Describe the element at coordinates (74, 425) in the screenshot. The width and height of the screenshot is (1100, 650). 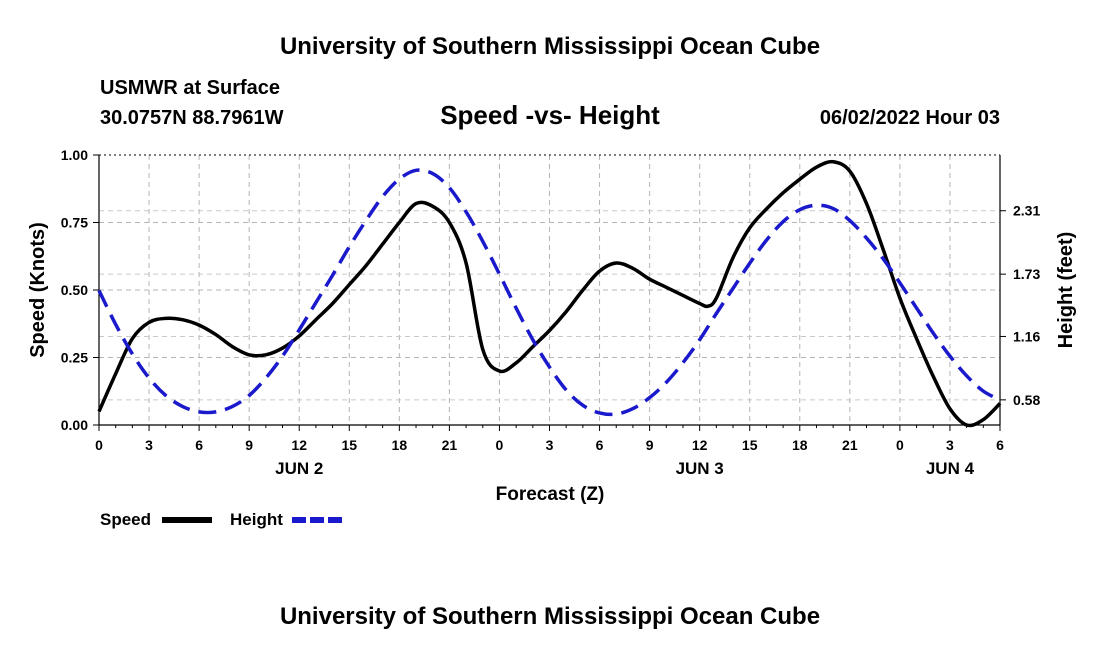
I see `y-tick-label: 0.00` at that location.